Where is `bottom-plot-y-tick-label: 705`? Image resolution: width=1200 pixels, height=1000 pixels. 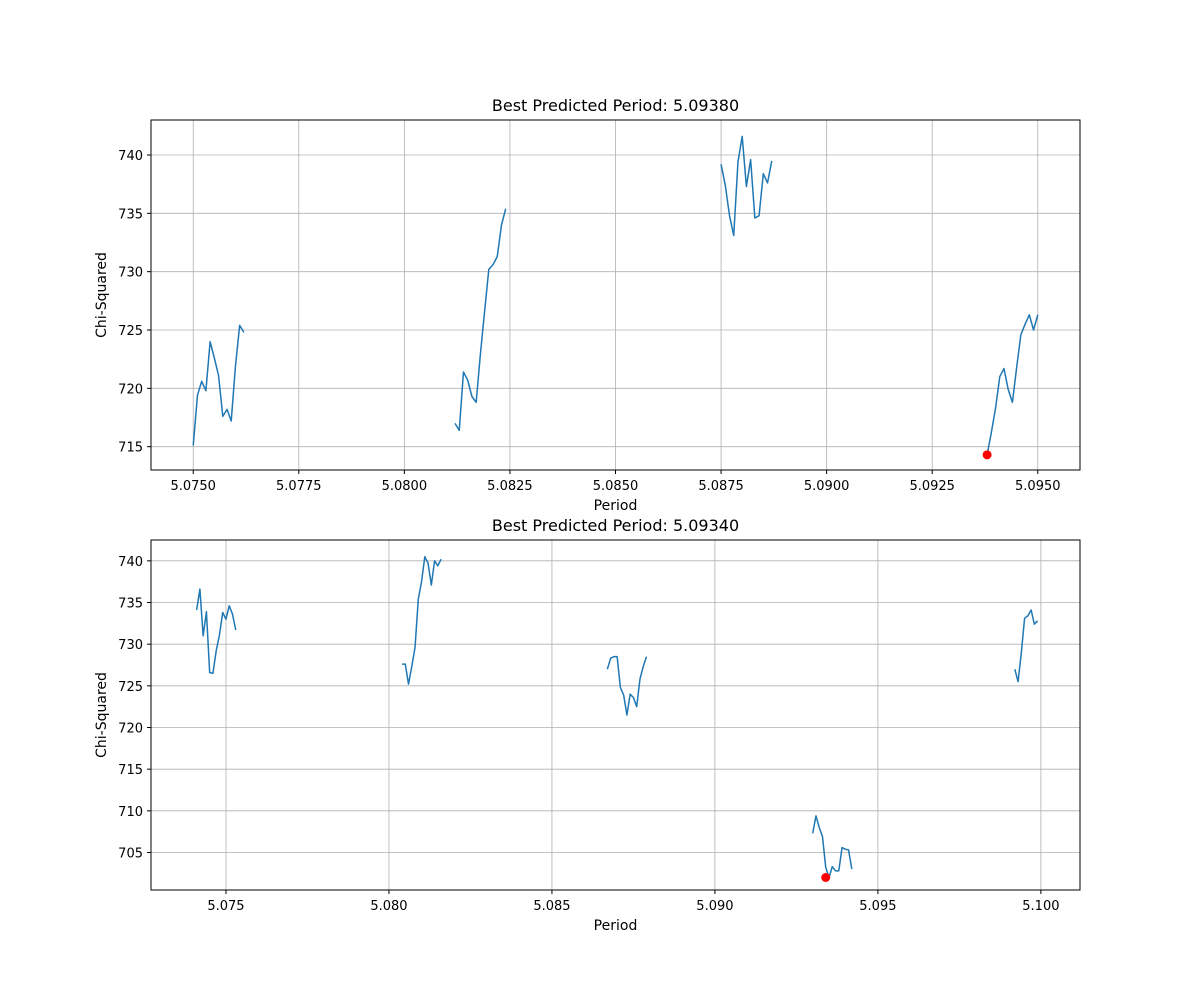
bottom-plot-y-tick-label: 705 is located at coordinates (130, 854).